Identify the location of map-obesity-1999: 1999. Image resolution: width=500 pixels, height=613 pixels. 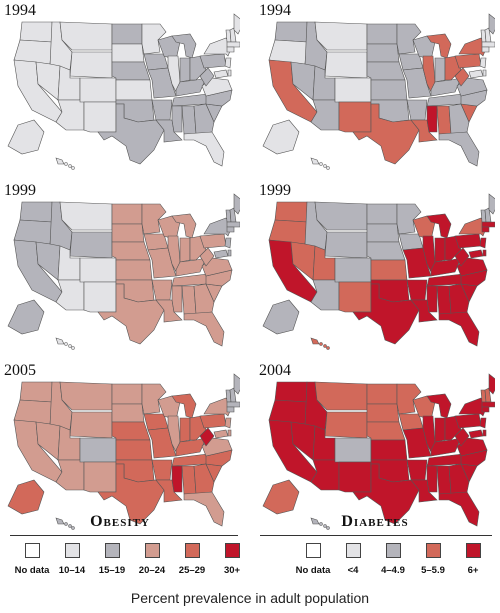
(120, 265).